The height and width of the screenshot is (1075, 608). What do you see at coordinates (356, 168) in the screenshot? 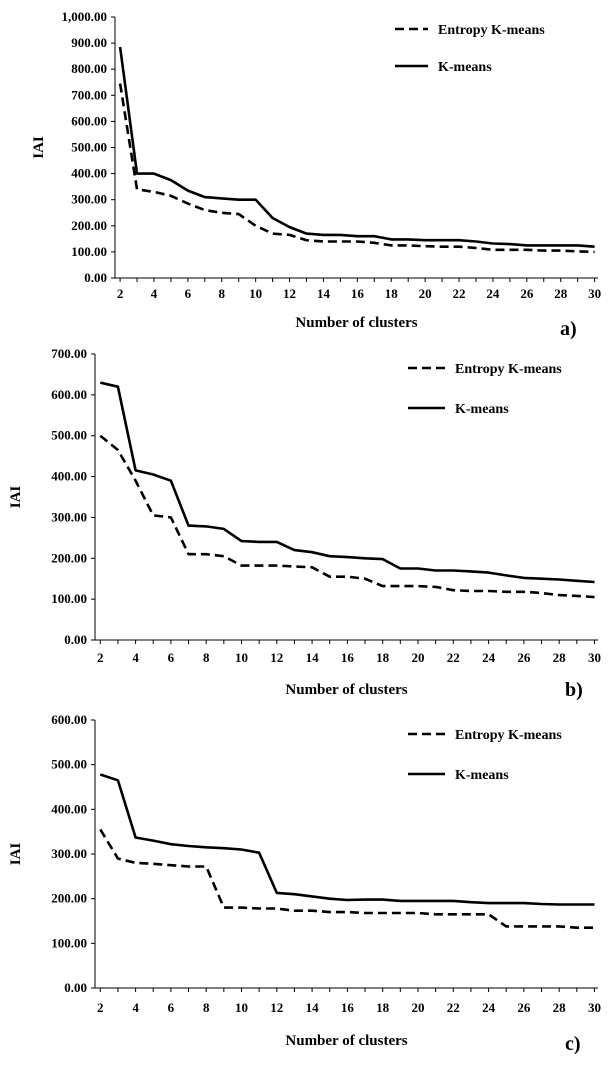
I see `series-line-entropy-kmeans-a` at bounding box center [356, 168].